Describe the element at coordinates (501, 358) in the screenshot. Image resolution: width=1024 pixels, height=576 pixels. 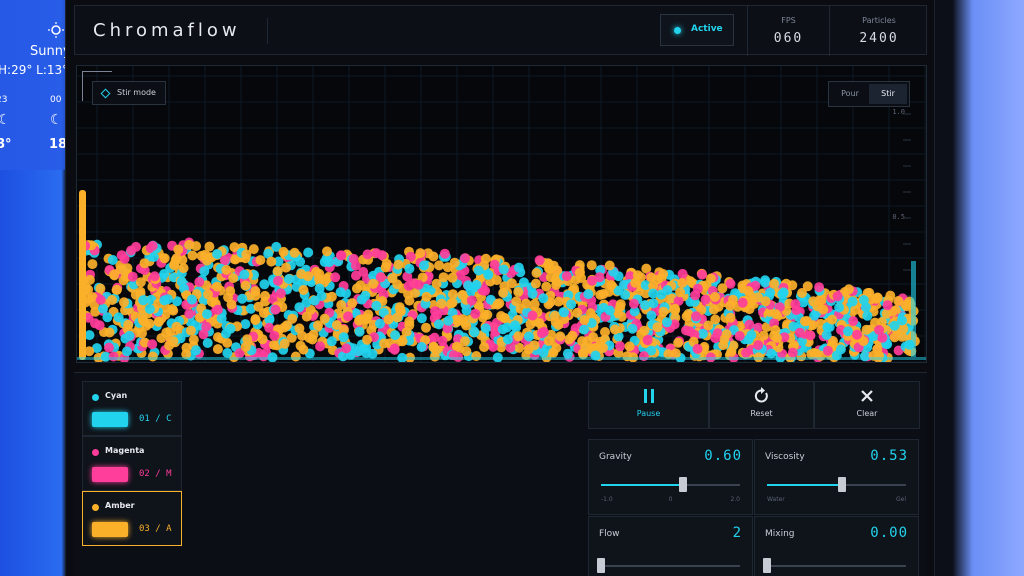
I see `floor` at that location.